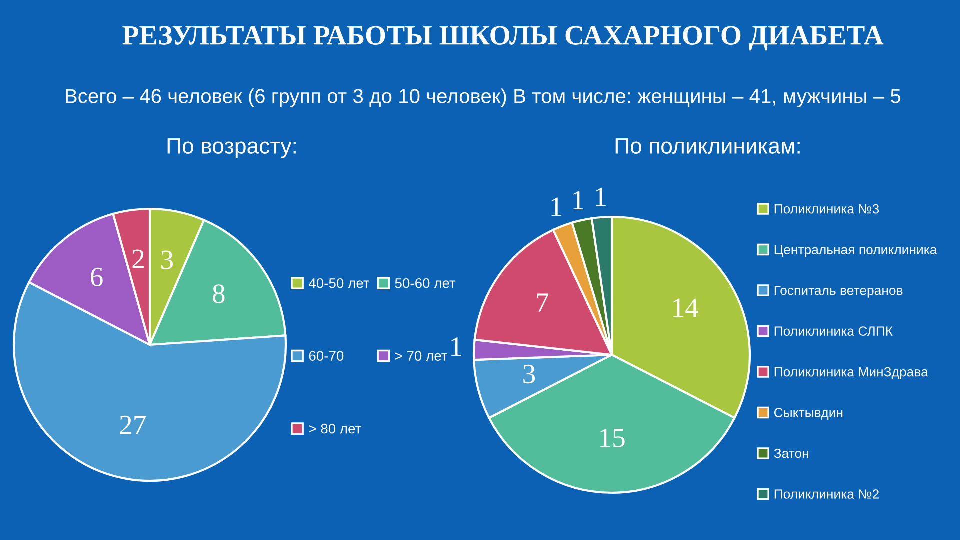 Image resolution: width=960 pixels, height=540 pixels. Describe the element at coordinates (138, 259) in the screenshot. I see `data-label: 2` at that location.